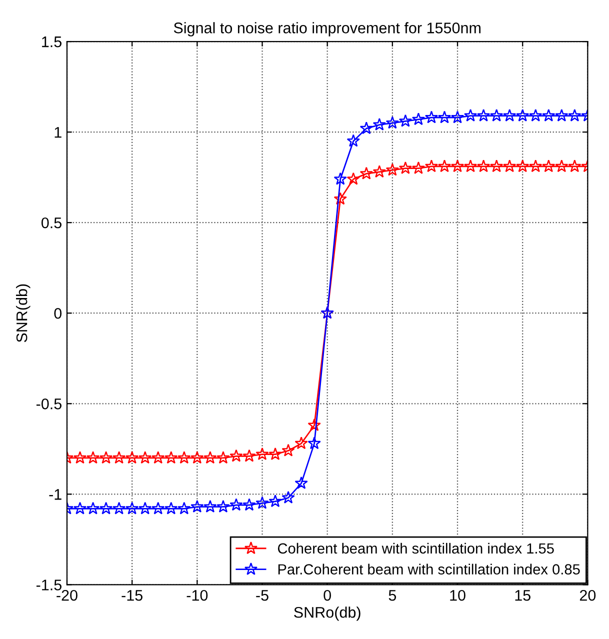 This screenshot has height=639, width=609. Describe the element at coordinates (55, 494) in the screenshot. I see `y-tick-label: -1` at that location.